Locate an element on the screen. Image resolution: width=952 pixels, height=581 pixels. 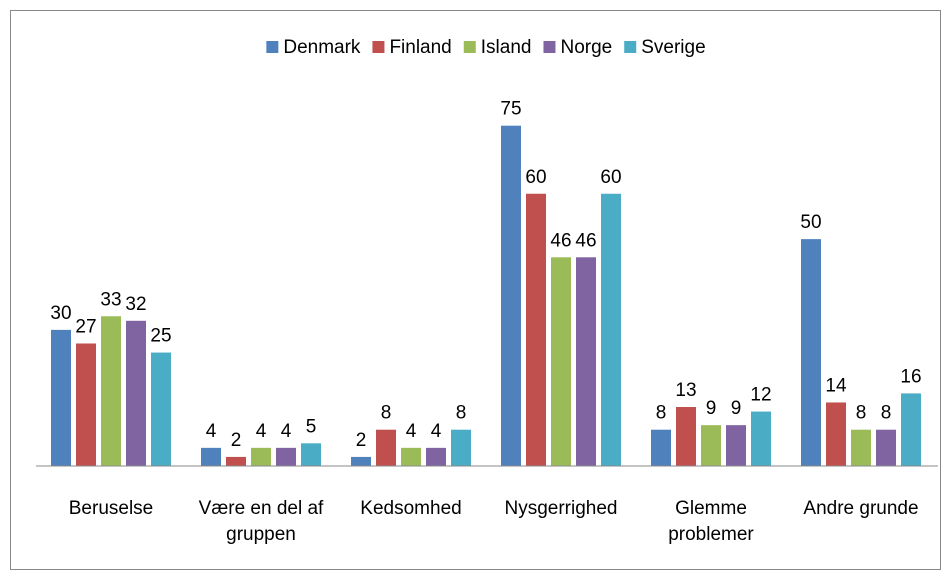
x-tick-label: Glemme problemer is located at coordinates (711, 521).